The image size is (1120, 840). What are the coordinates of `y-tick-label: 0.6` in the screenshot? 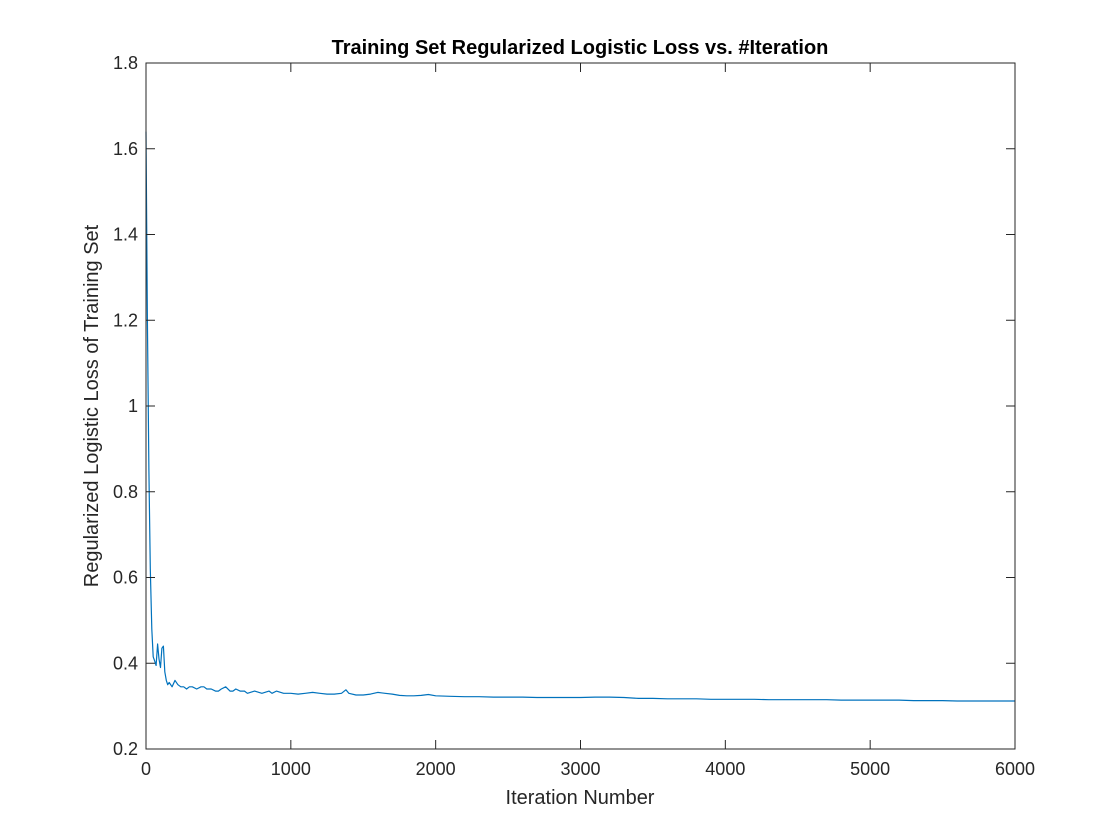 It's located at (125, 578).